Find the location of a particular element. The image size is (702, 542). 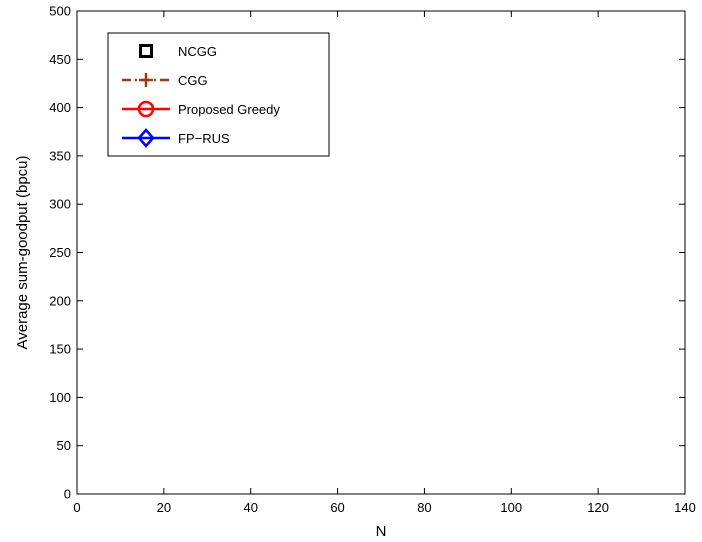

y-tick-label: 450 is located at coordinates (60, 59).